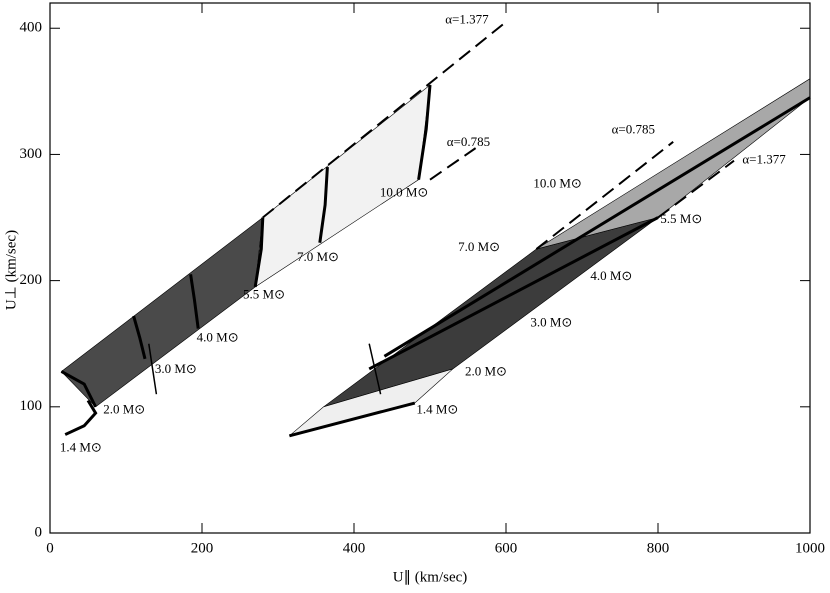 The height and width of the screenshot is (593, 830). What do you see at coordinates (354, 548) in the screenshot?
I see `x-tick-label: 400` at bounding box center [354, 548].